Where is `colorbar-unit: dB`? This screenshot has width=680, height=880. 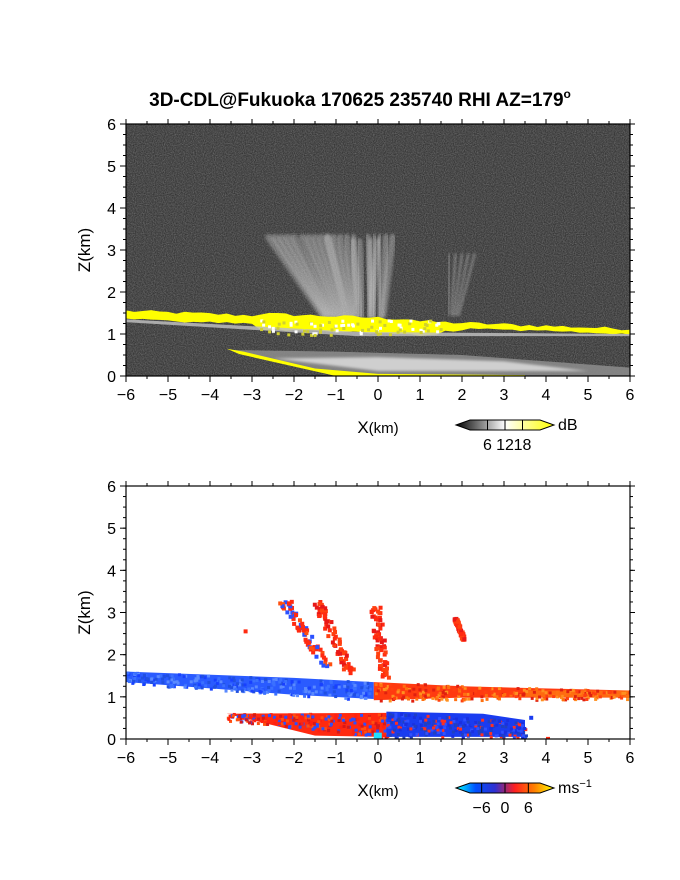 colorbar-unit: dB is located at coordinates (568, 425).